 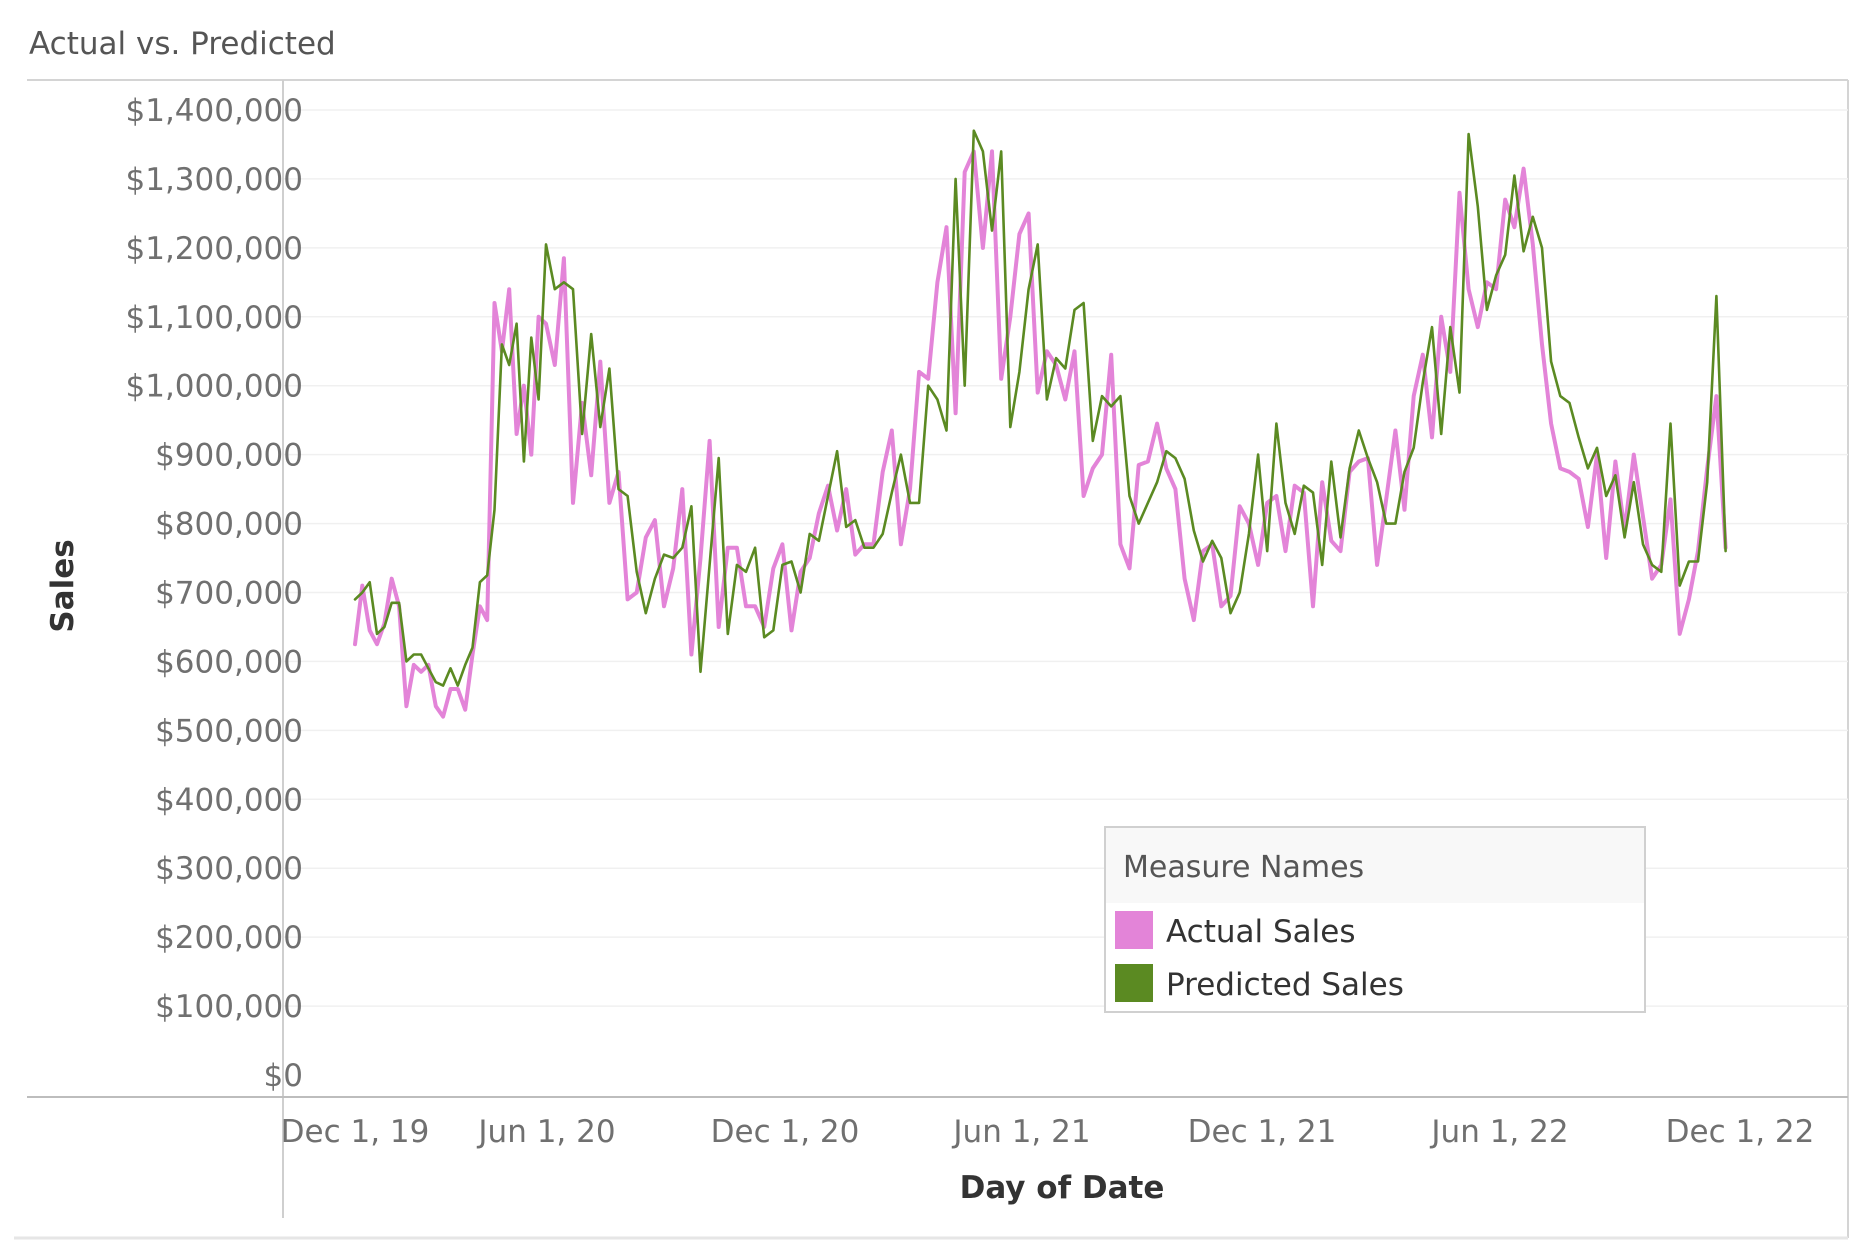 What do you see at coordinates (1375, 865) in the screenshot?
I see `legend-header` at bounding box center [1375, 865].